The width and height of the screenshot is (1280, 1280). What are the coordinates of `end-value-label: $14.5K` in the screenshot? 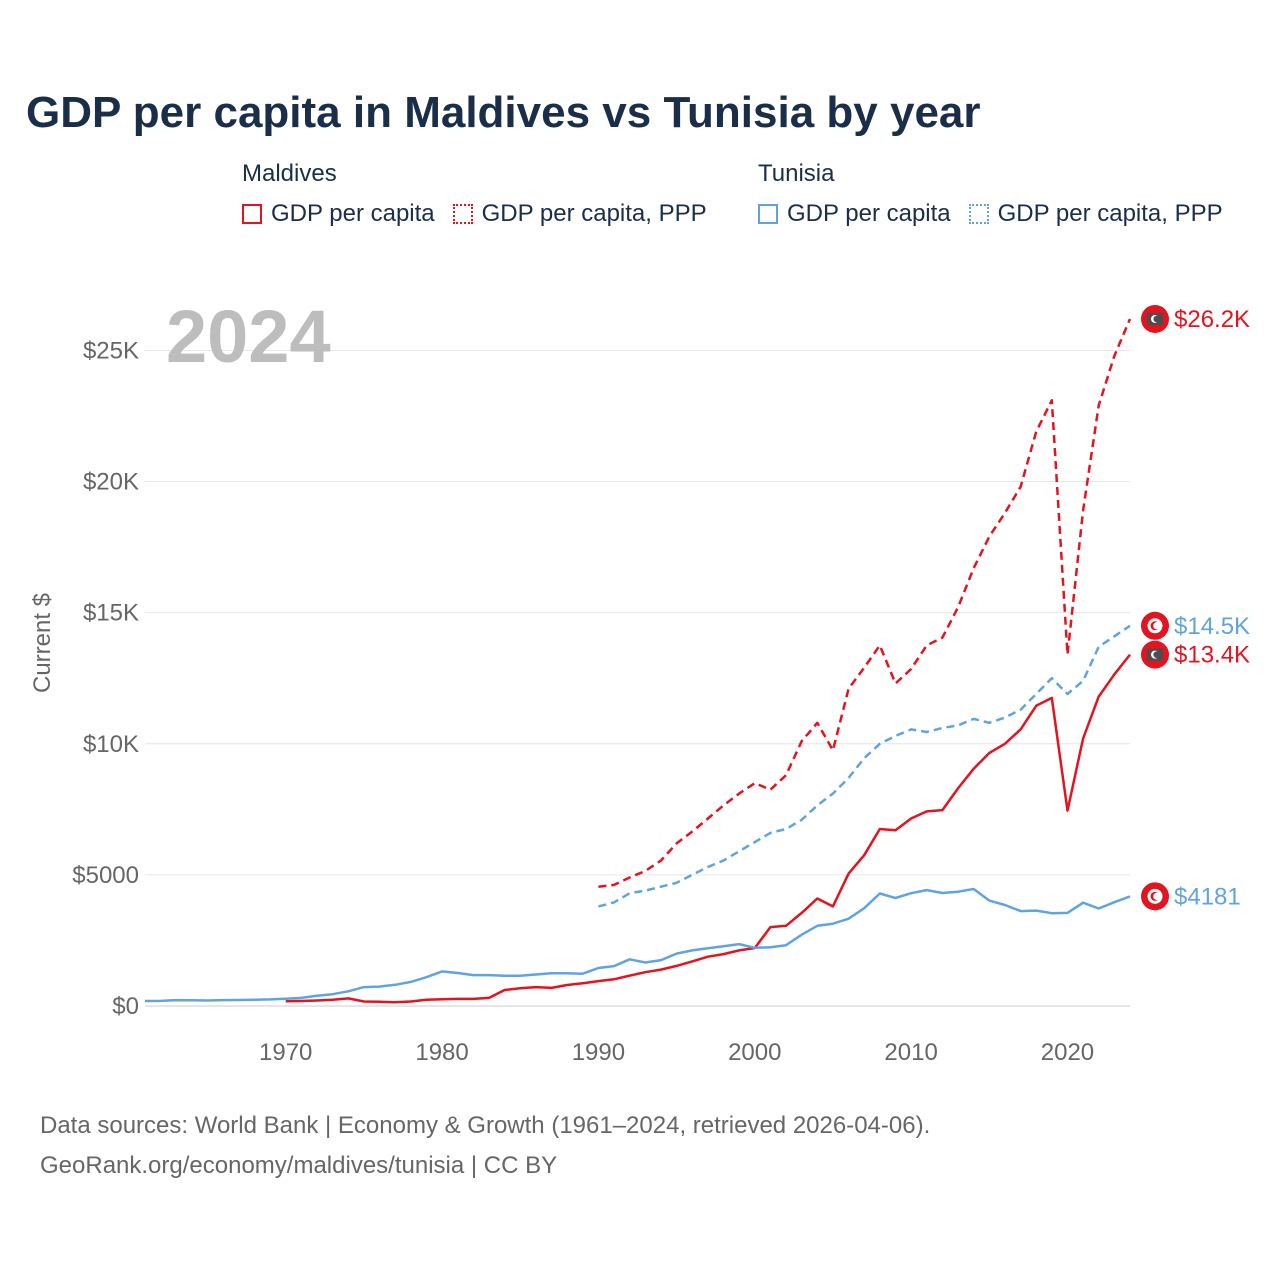 It's located at (1212, 626).